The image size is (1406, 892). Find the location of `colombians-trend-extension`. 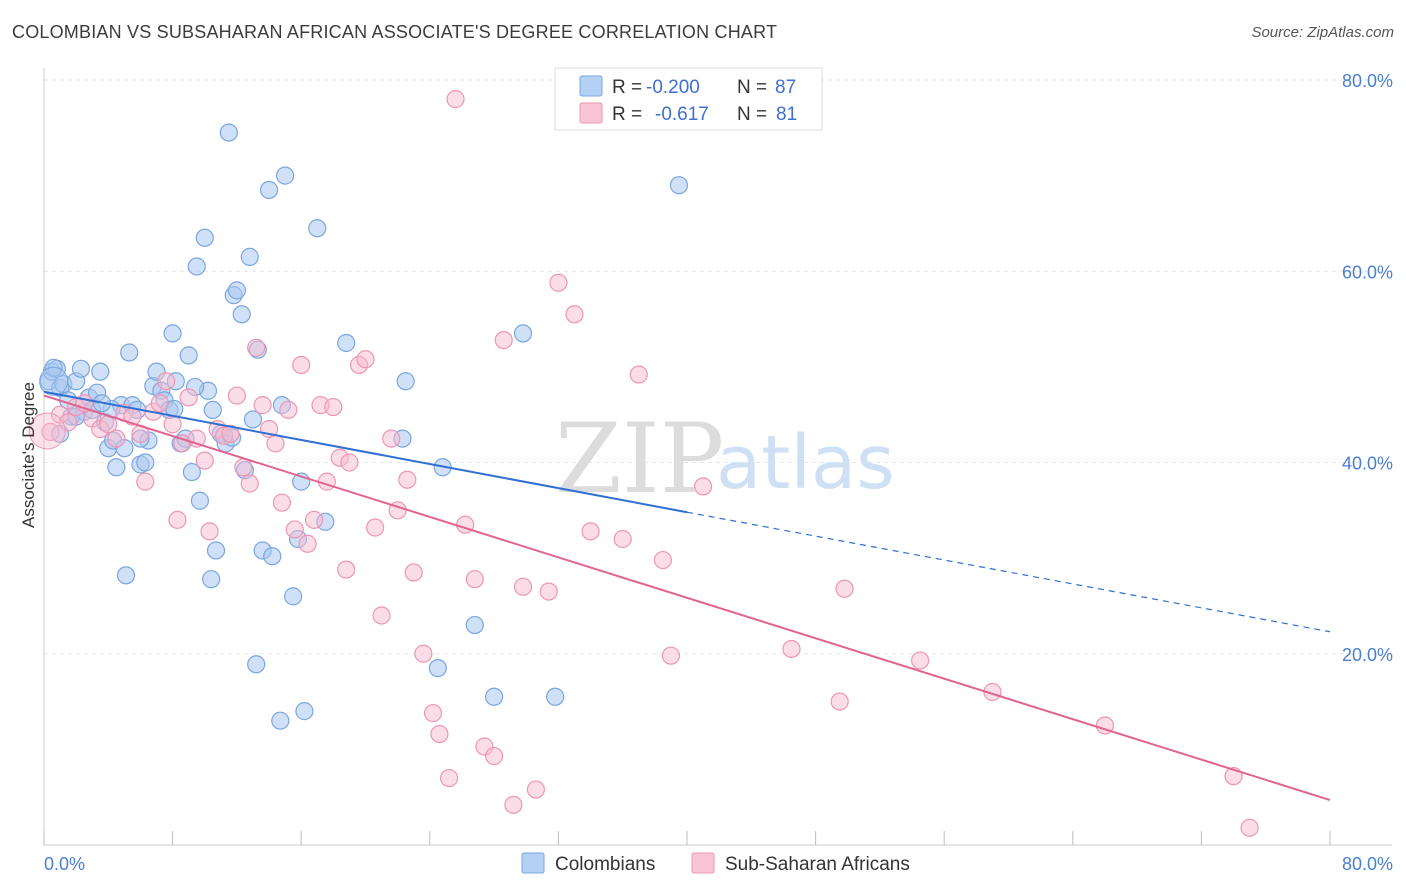

colombians-trend-extension is located at coordinates (1008, 572).